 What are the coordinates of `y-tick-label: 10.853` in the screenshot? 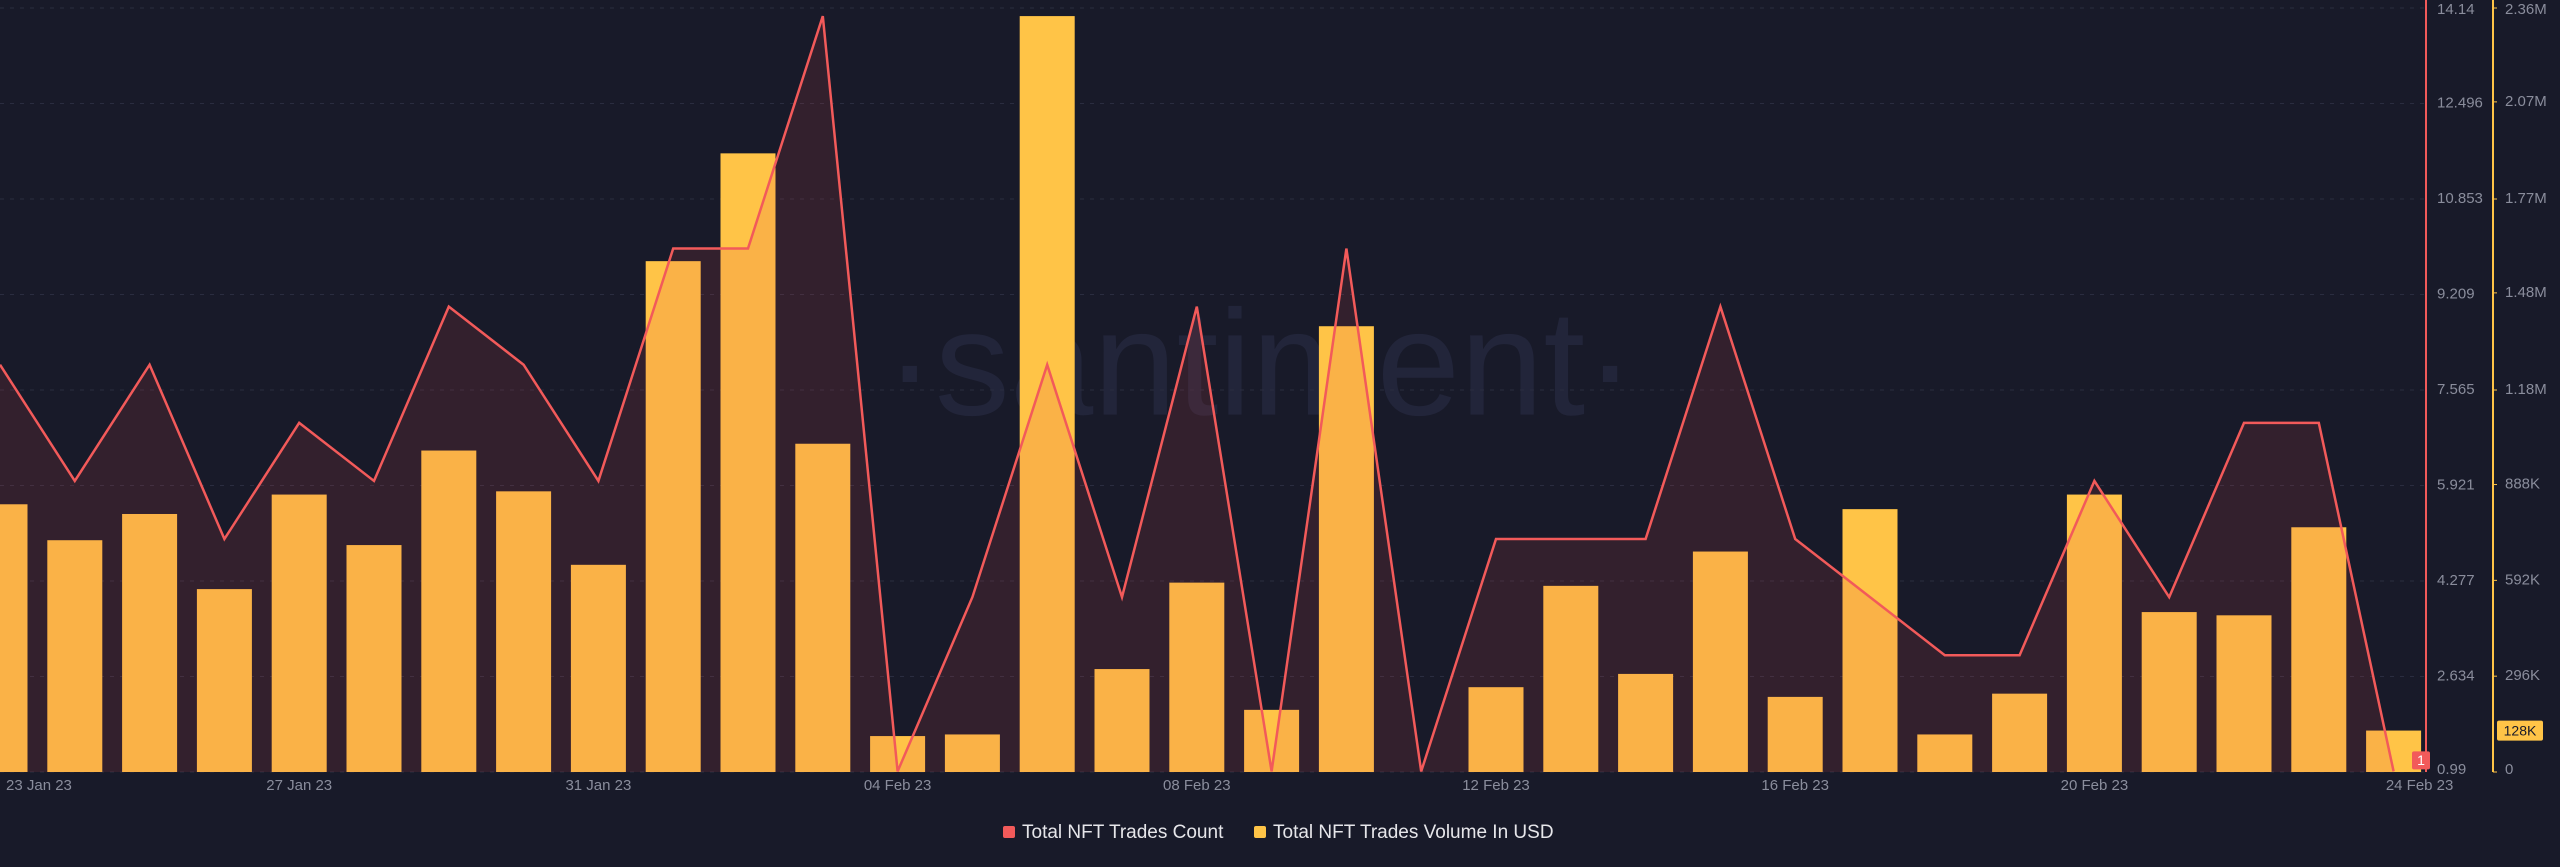 It's located at (2460, 198).